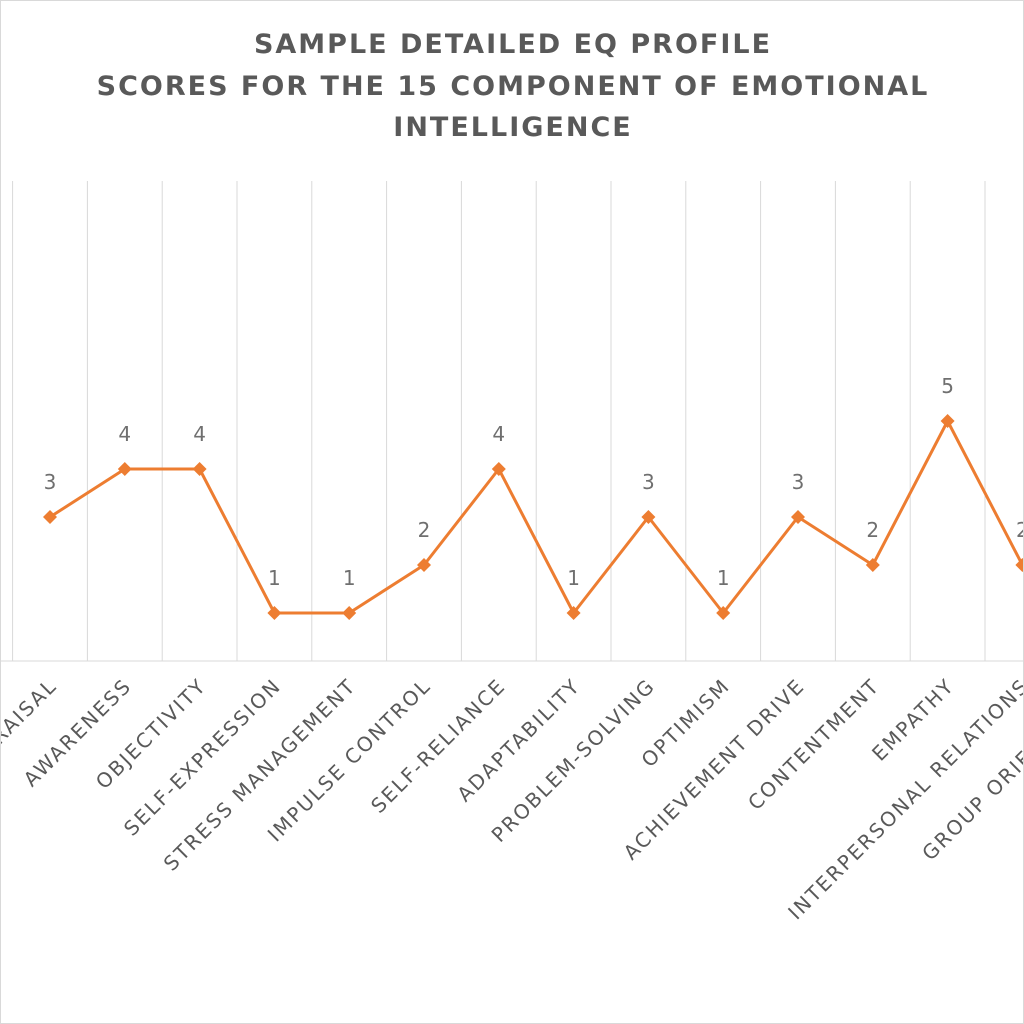 Image resolution: width=1024 pixels, height=1024 pixels. I want to click on chart-title-line-2: SCORES FOR THE 15 COMPONENT OF EMOTIONAL, so click(513, 86).